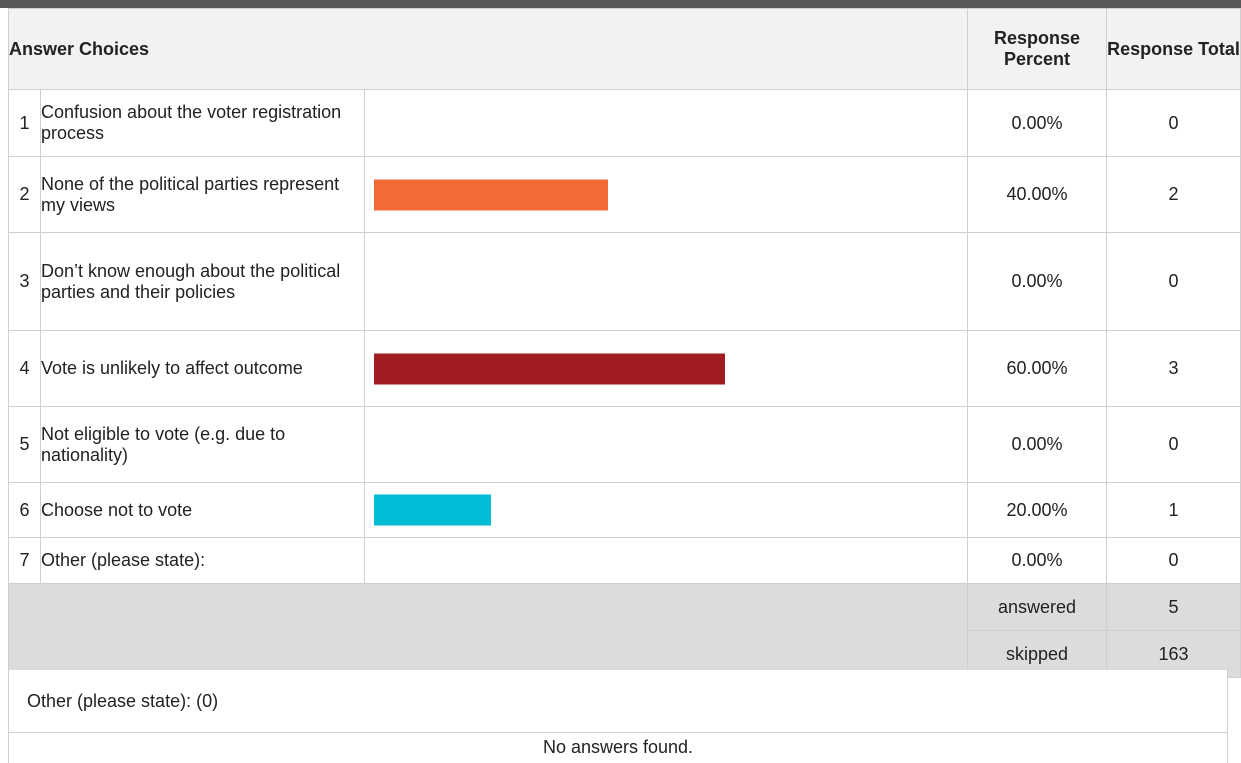 Image resolution: width=1241 pixels, height=763 pixels. What do you see at coordinates (1173, 194) in the screenshot?
I see `response-total: 2` at bounding box center [1173, 194].